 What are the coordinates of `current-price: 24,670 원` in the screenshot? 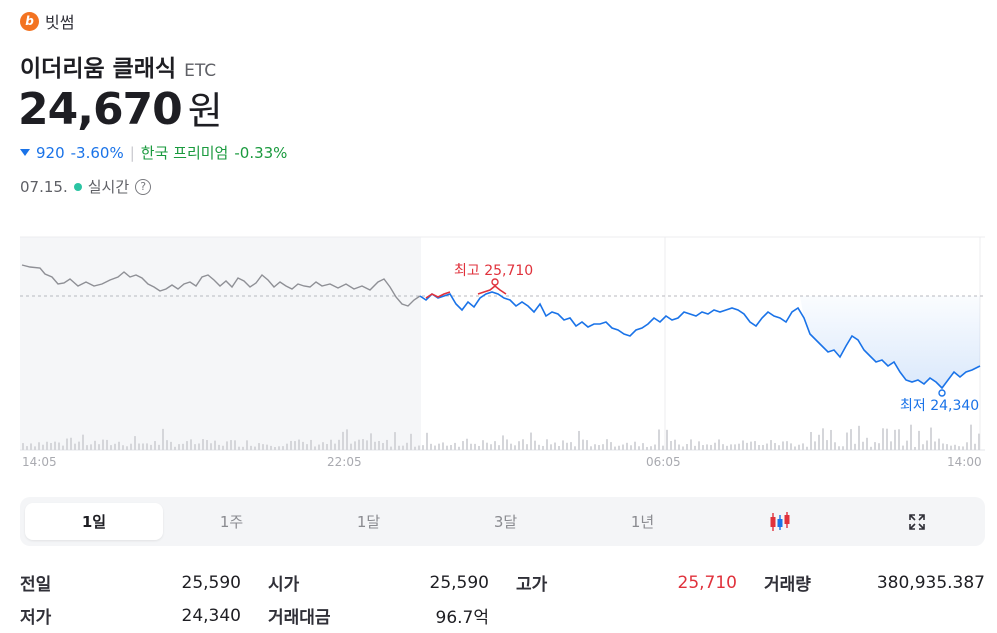 It's located at (120, 107).